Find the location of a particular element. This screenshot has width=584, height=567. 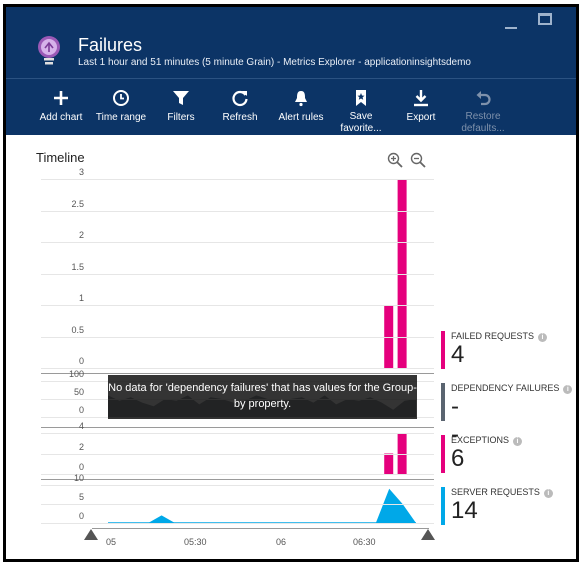

y-tick-label: 1.5 is located at coordinates (77, 267).